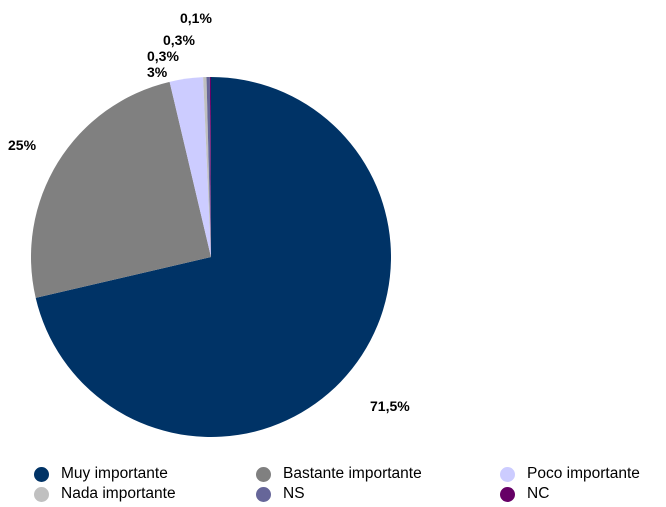 The height and width of the screenshot is (507, 666). I want to click on legend-item-ns: NS, so click(280, 494).